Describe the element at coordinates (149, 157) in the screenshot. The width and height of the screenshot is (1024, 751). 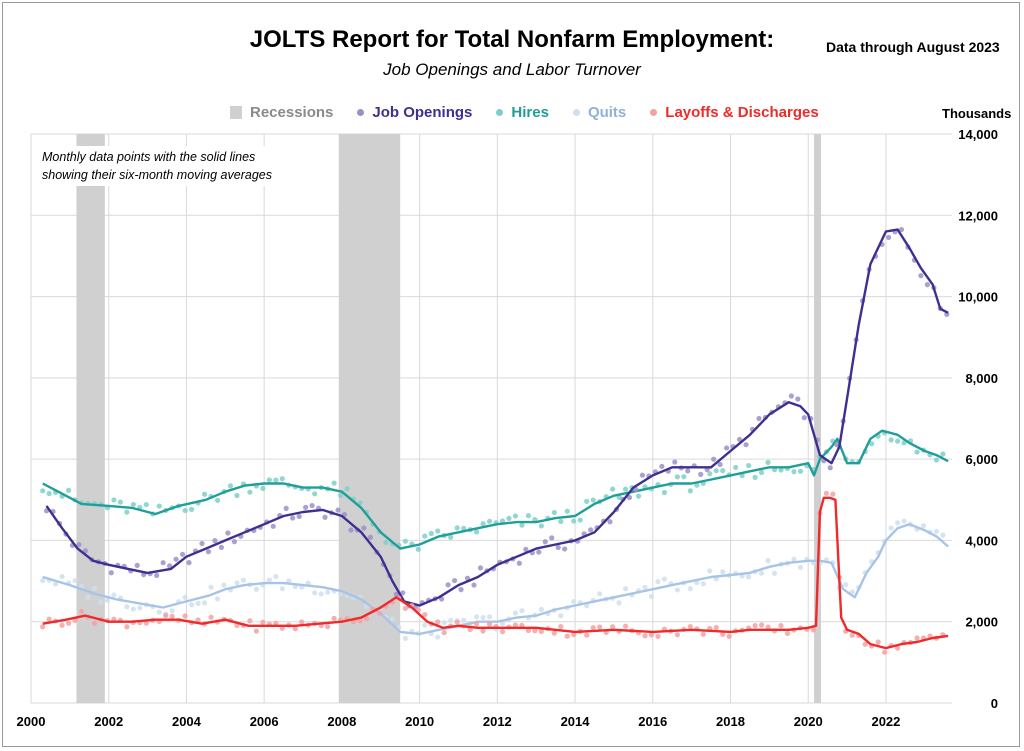
I see `annotation-line-1: Monthly data points with the solid lines` at that location.